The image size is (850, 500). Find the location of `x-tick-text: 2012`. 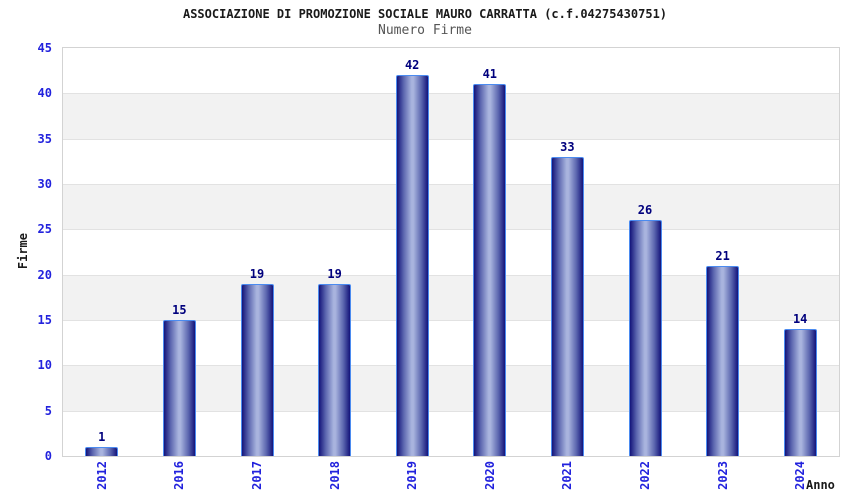

x-tick-text: 2012 is located at coordinates (101, 475).